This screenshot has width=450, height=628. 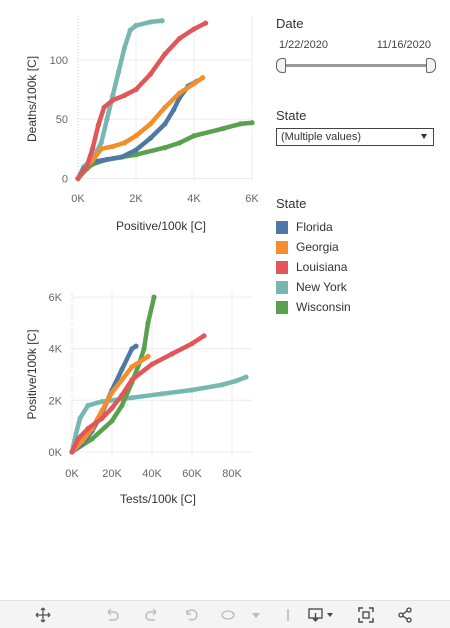 I want to click on legend-item: Florida, so click(x=356, y=227).